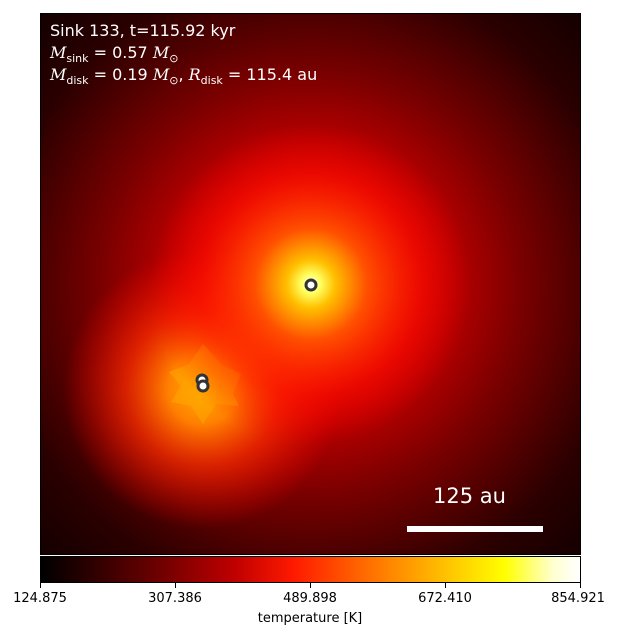 The image size is (619, 636). What do you see at coordinates (469, 496) in the screenshot?
I see `scale-bar-label: 125 au` at bounding box center [469, 496].